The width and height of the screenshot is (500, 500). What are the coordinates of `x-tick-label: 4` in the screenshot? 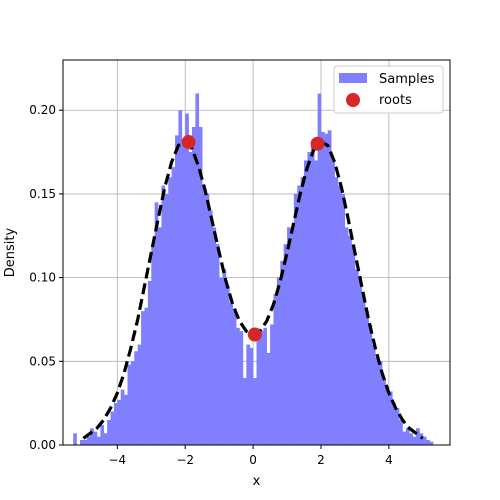 It's located at (389, 460).